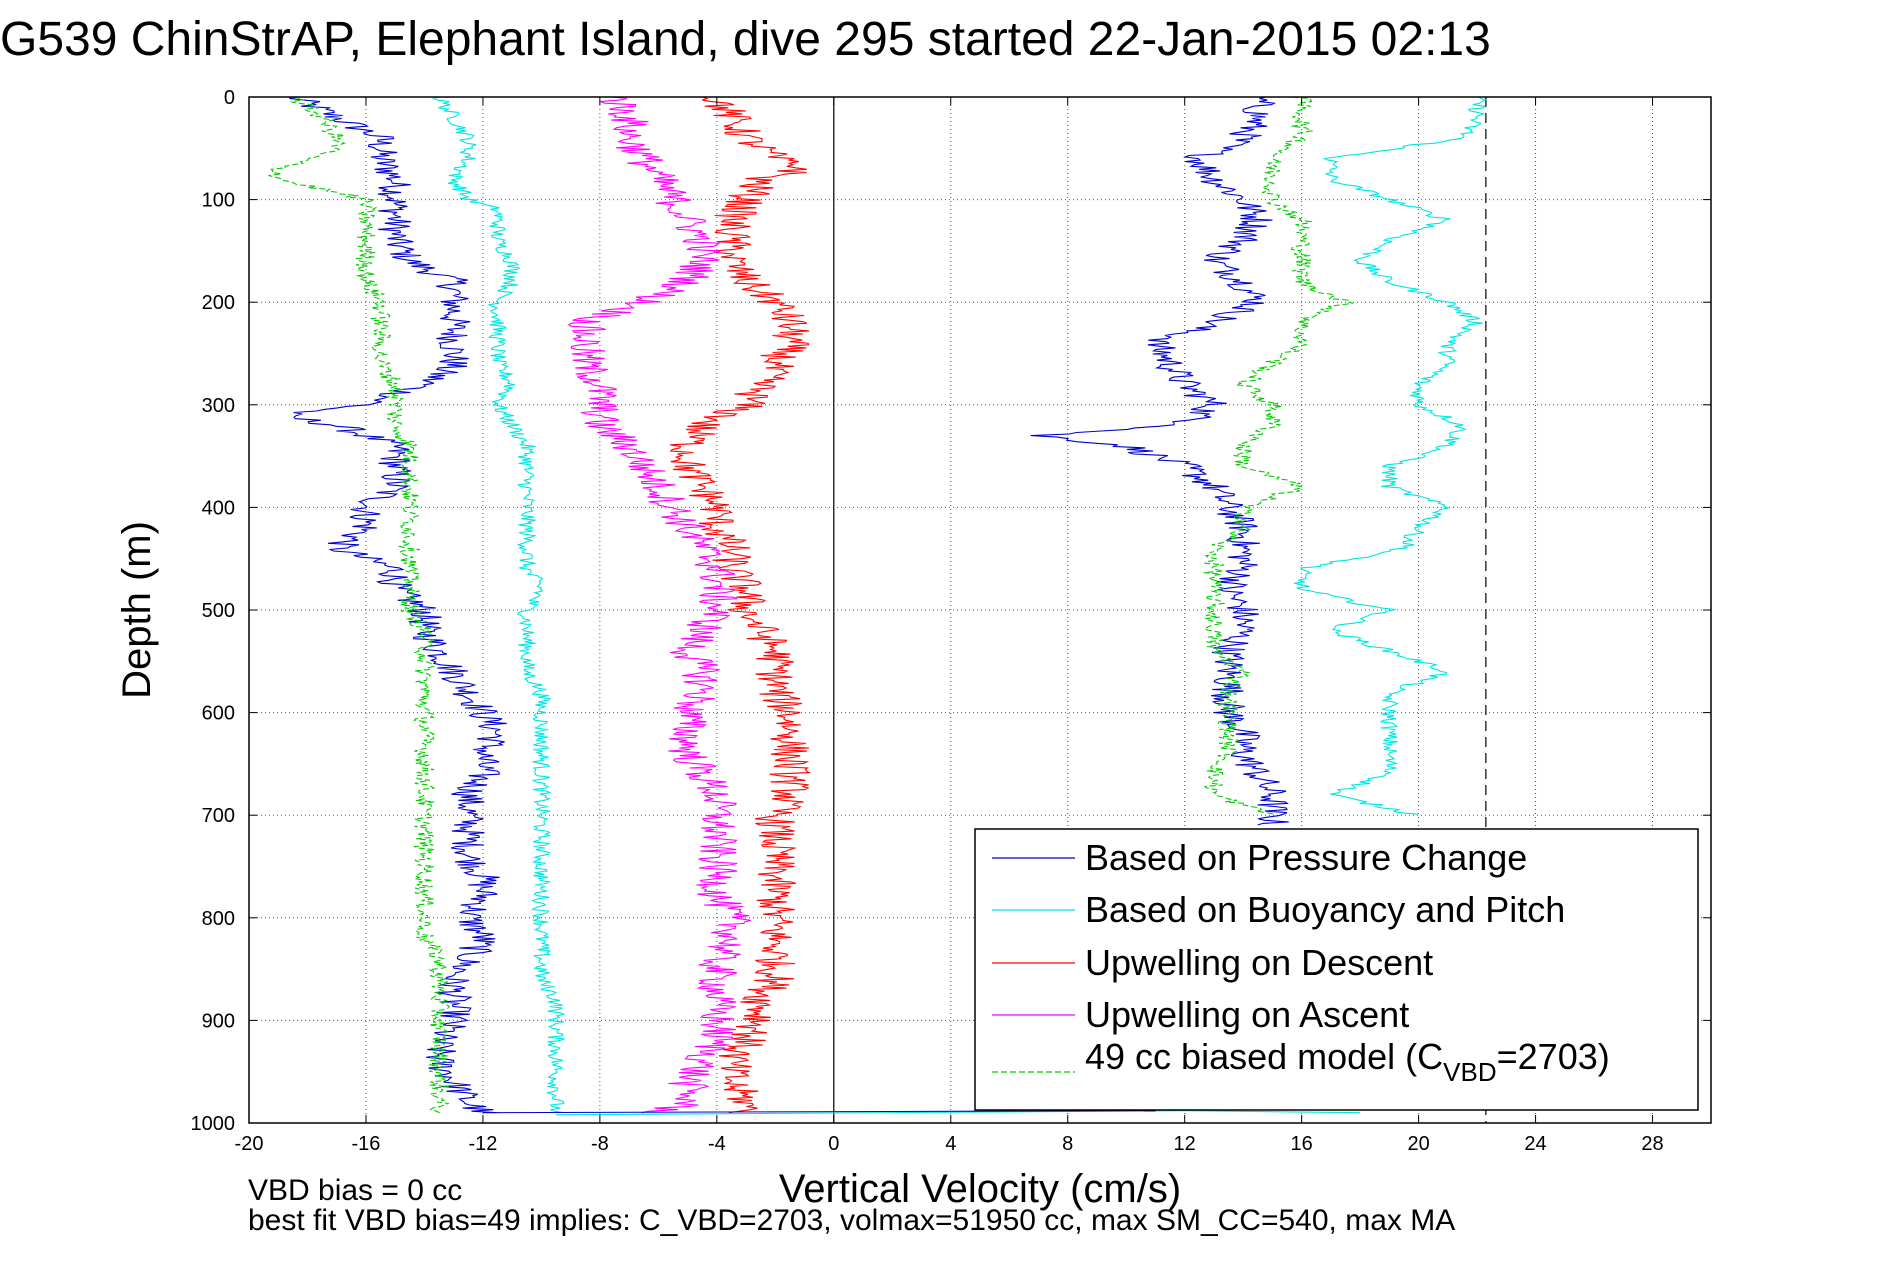 This screenshot has height=1262, width=1891. Describe the element at coordinates (1302, 1144) in the screenshot. I see `x-tick-label: 16` at that location.